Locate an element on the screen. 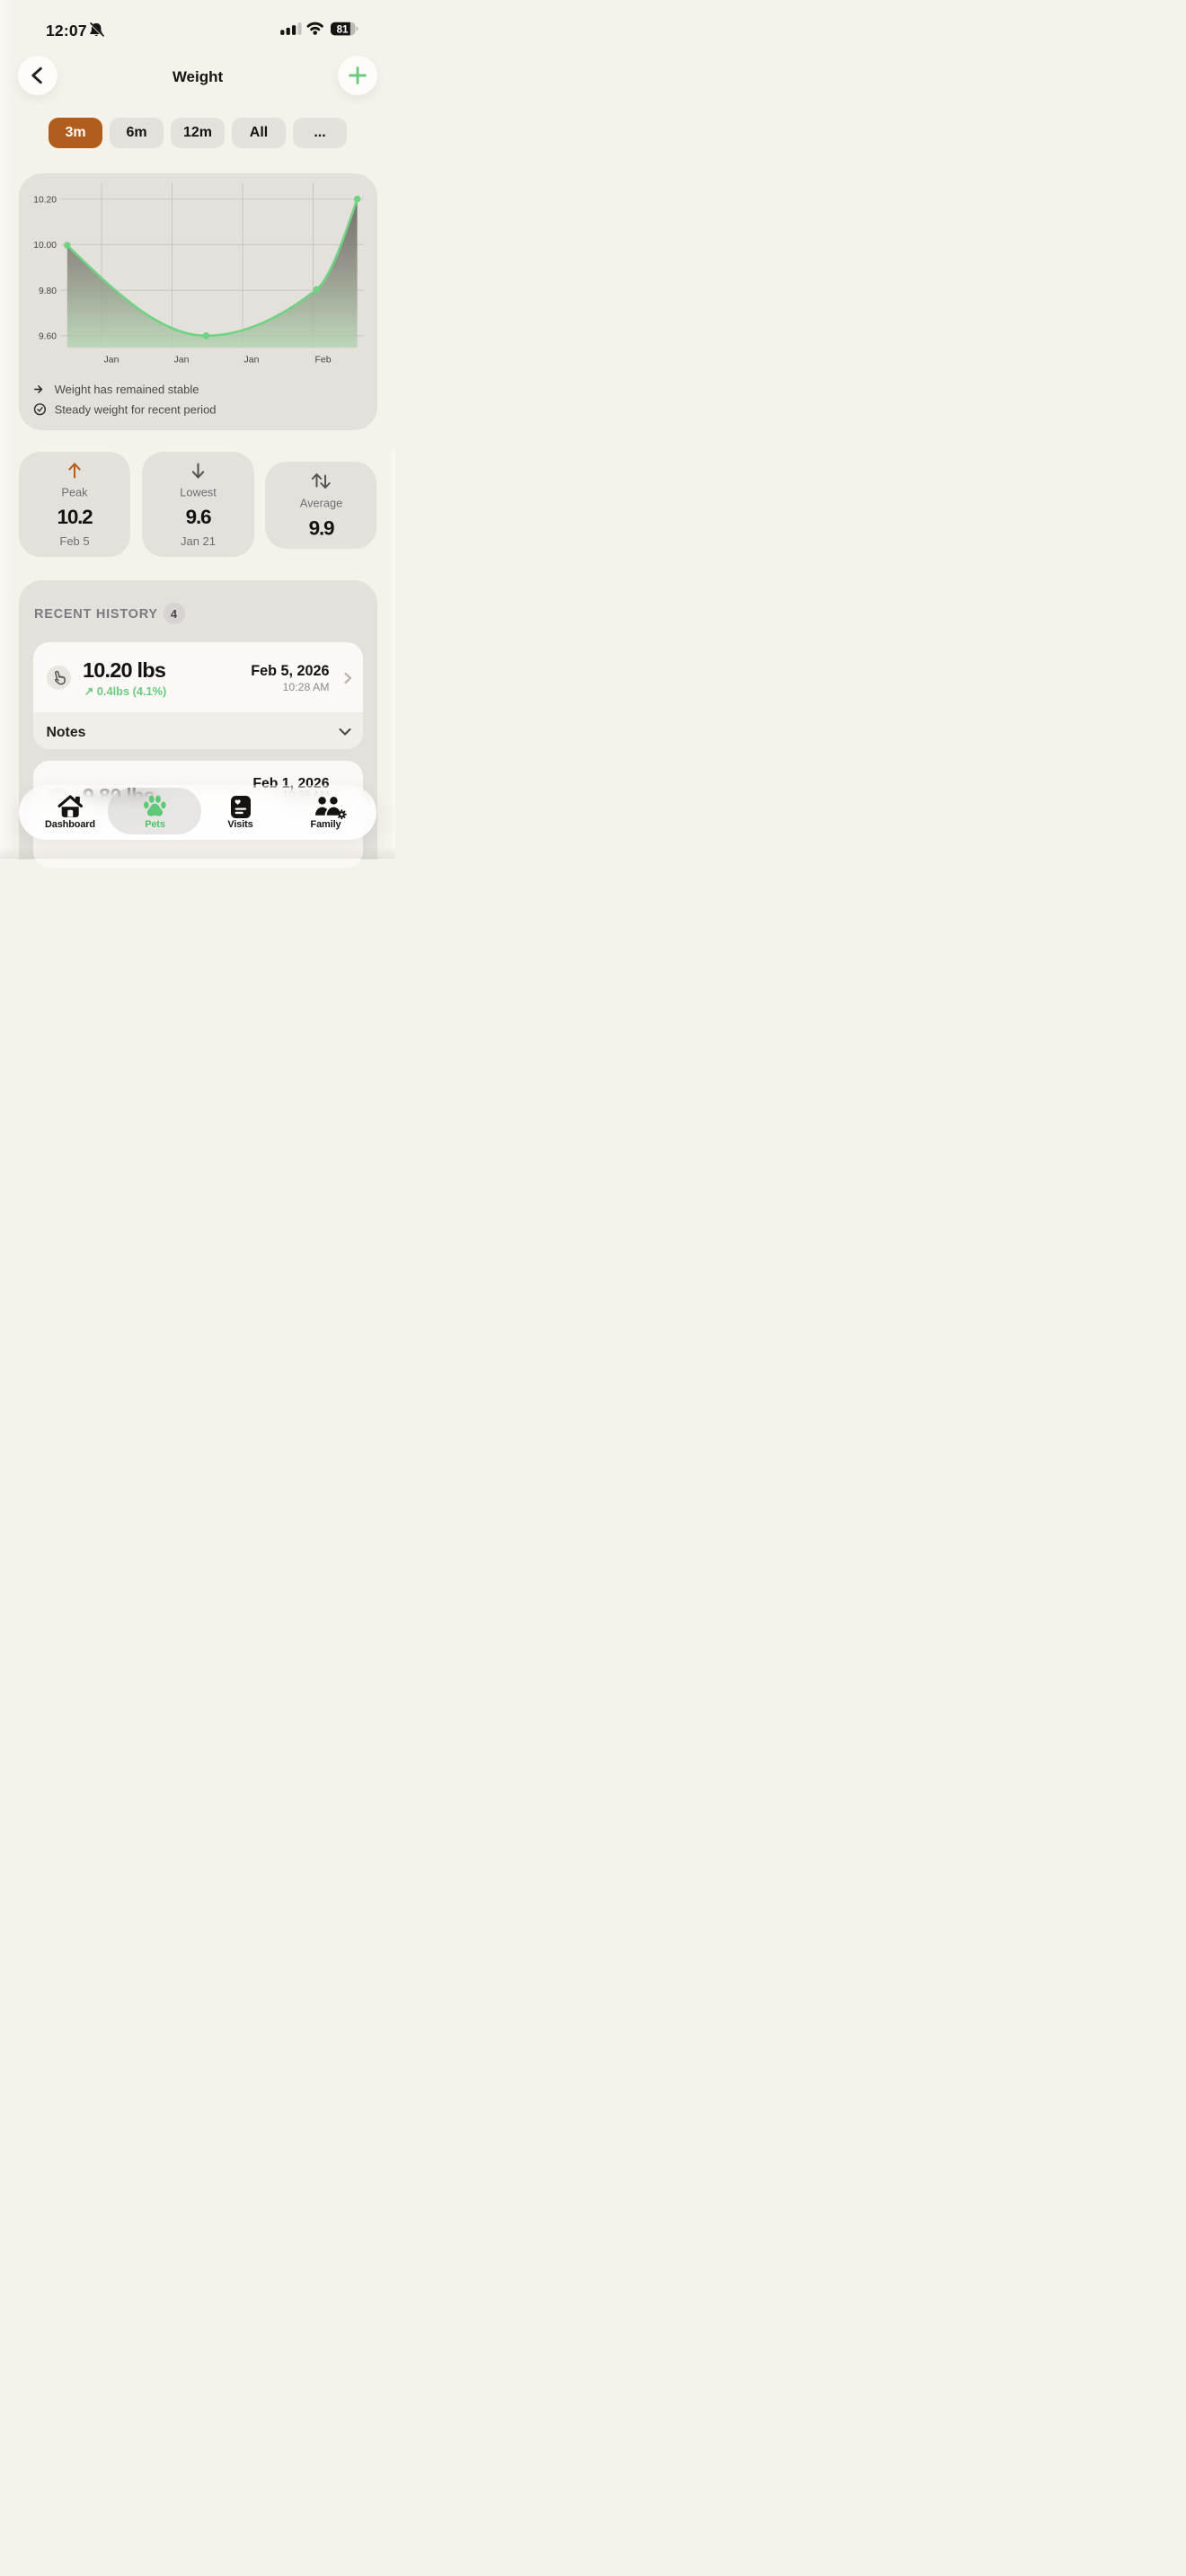  svg-text: Average is located at coordinates (320, 502).